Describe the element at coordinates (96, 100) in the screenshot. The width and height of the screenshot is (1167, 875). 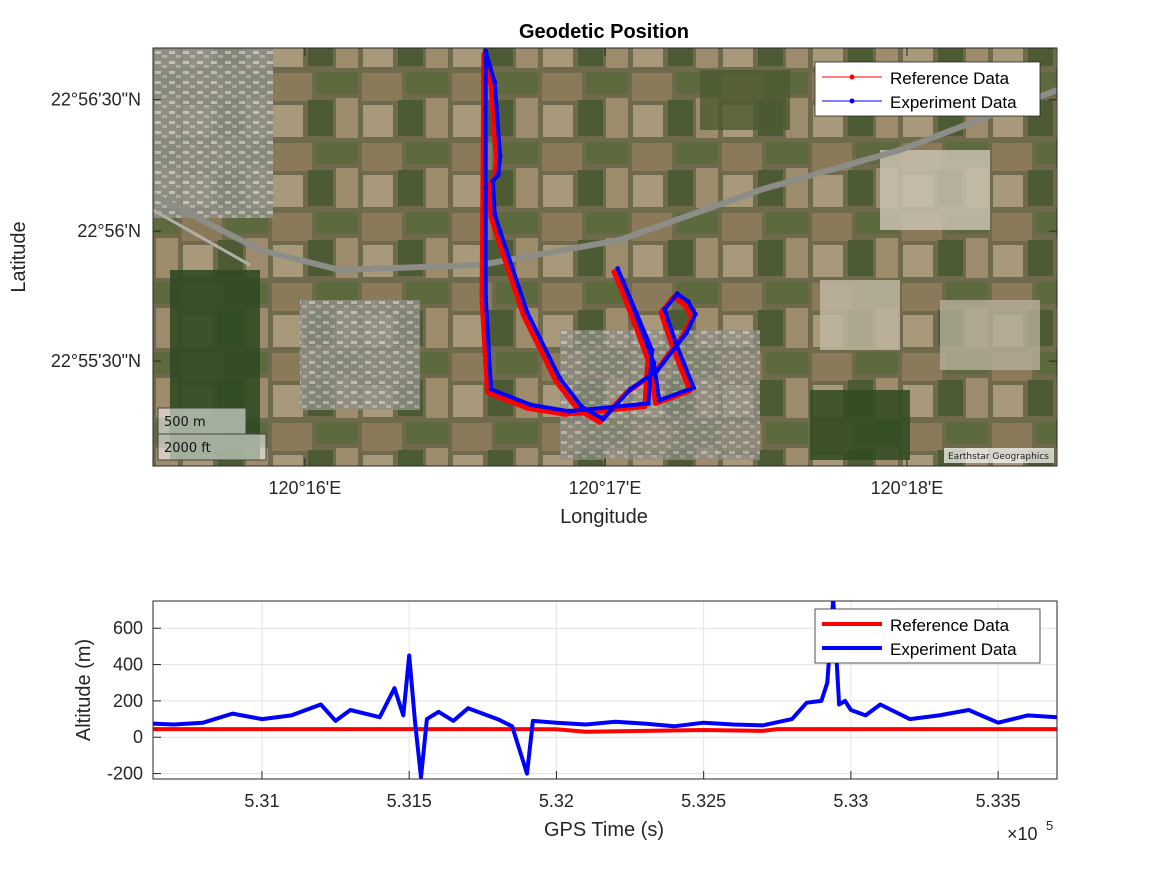
I see `map-y-tick-label: 22°56'30"N` at that location.